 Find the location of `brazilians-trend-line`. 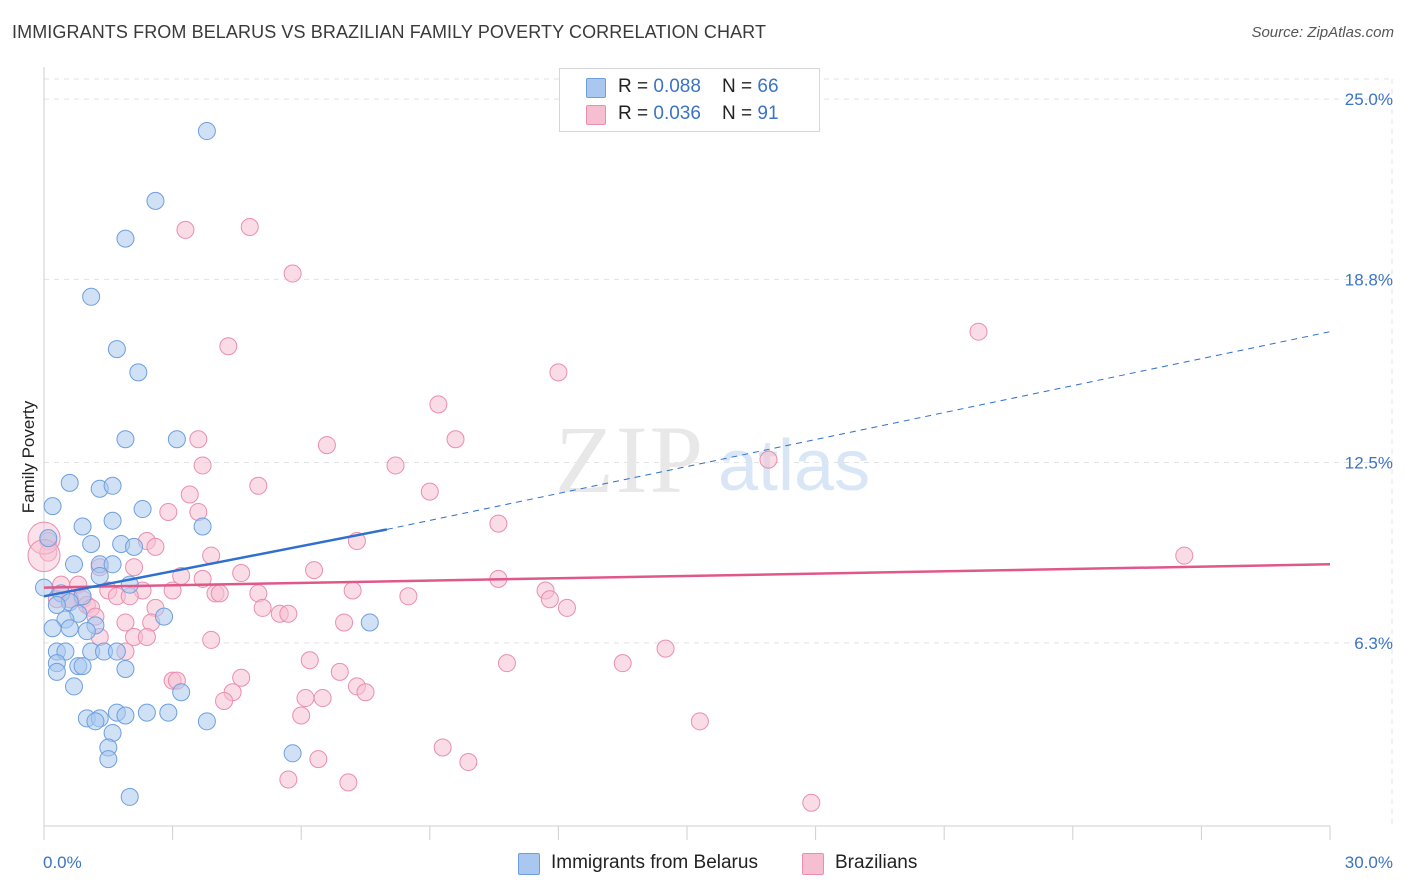

brazilians-trend-line is located at coordinates (687, 576).